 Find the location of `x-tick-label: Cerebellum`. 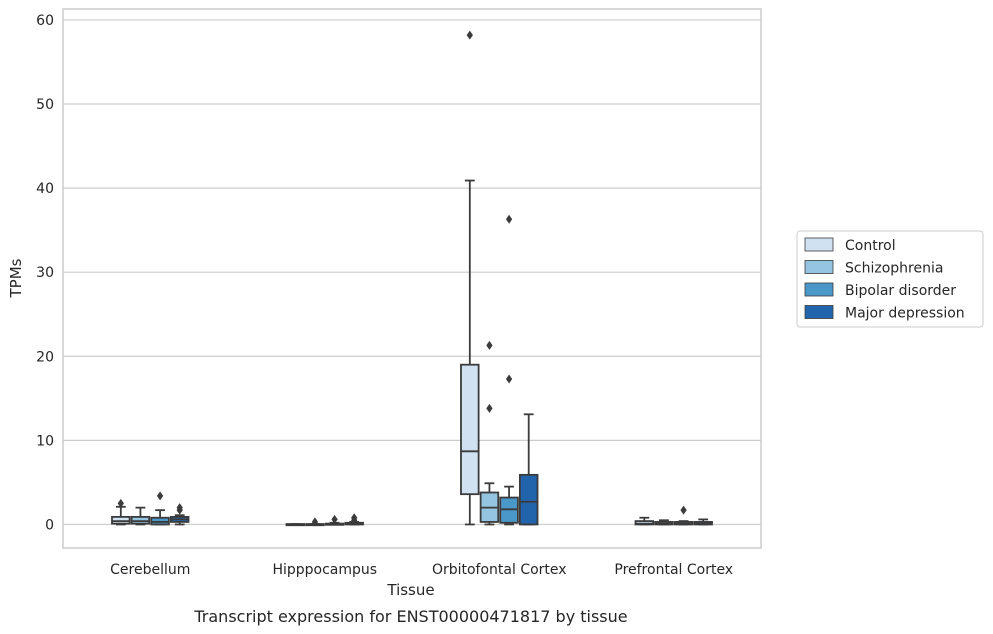

x-tick-label: Cerebellum is located at coordinates (150, 570).